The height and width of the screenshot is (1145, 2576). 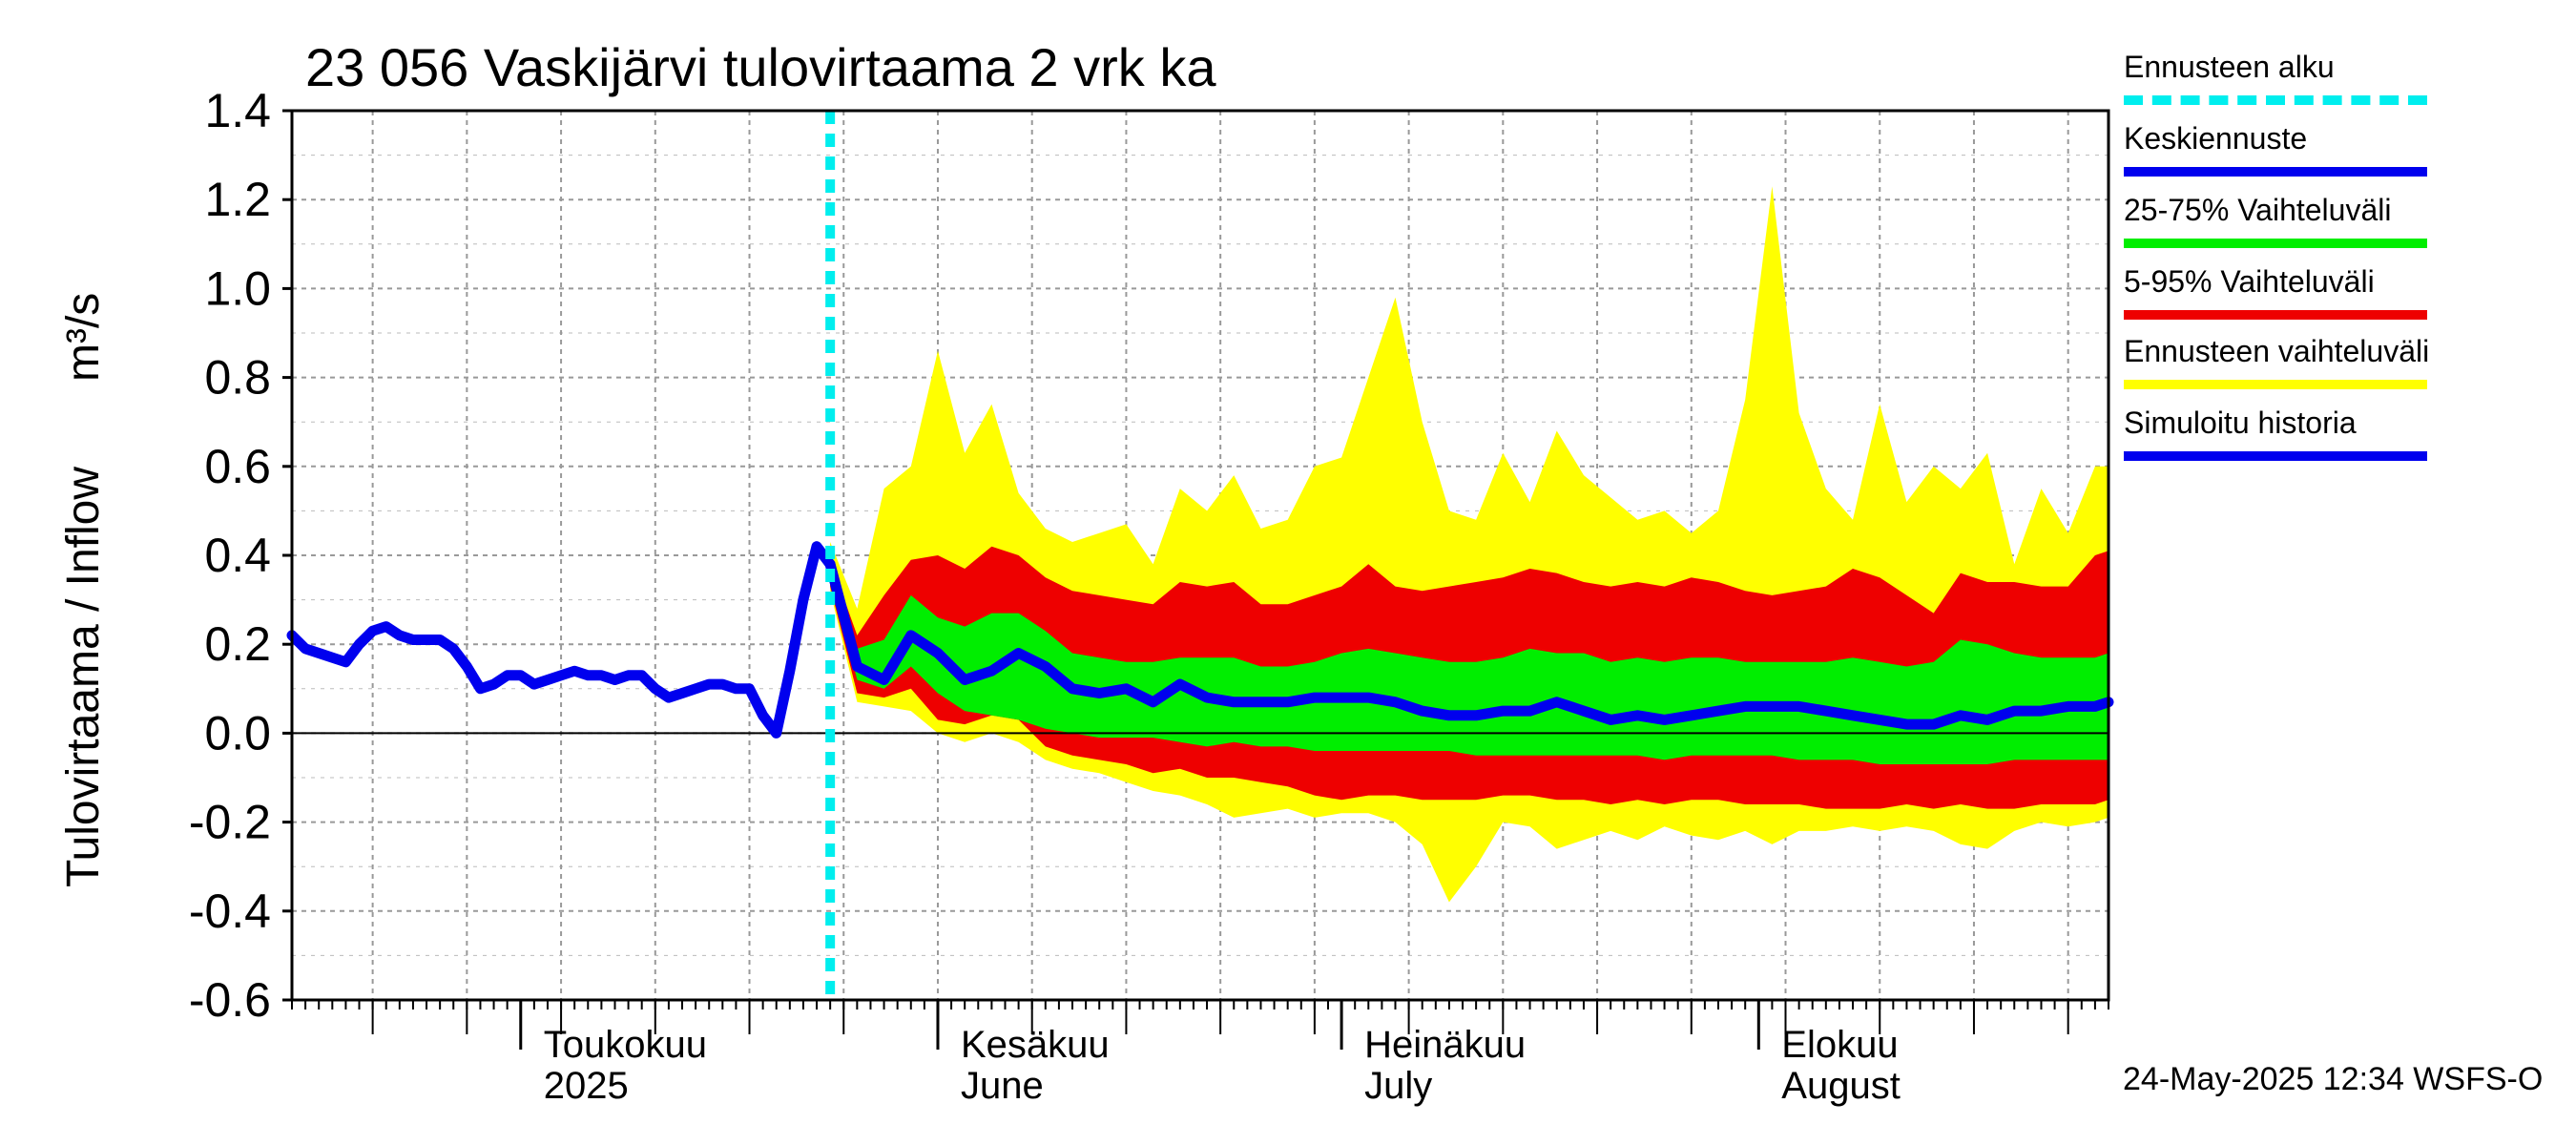 What do you see at coordinates (1035, 1045) in the screenshot?
I see `x-month-label: Kesäkuu` at bounding box center [1035, 1045].